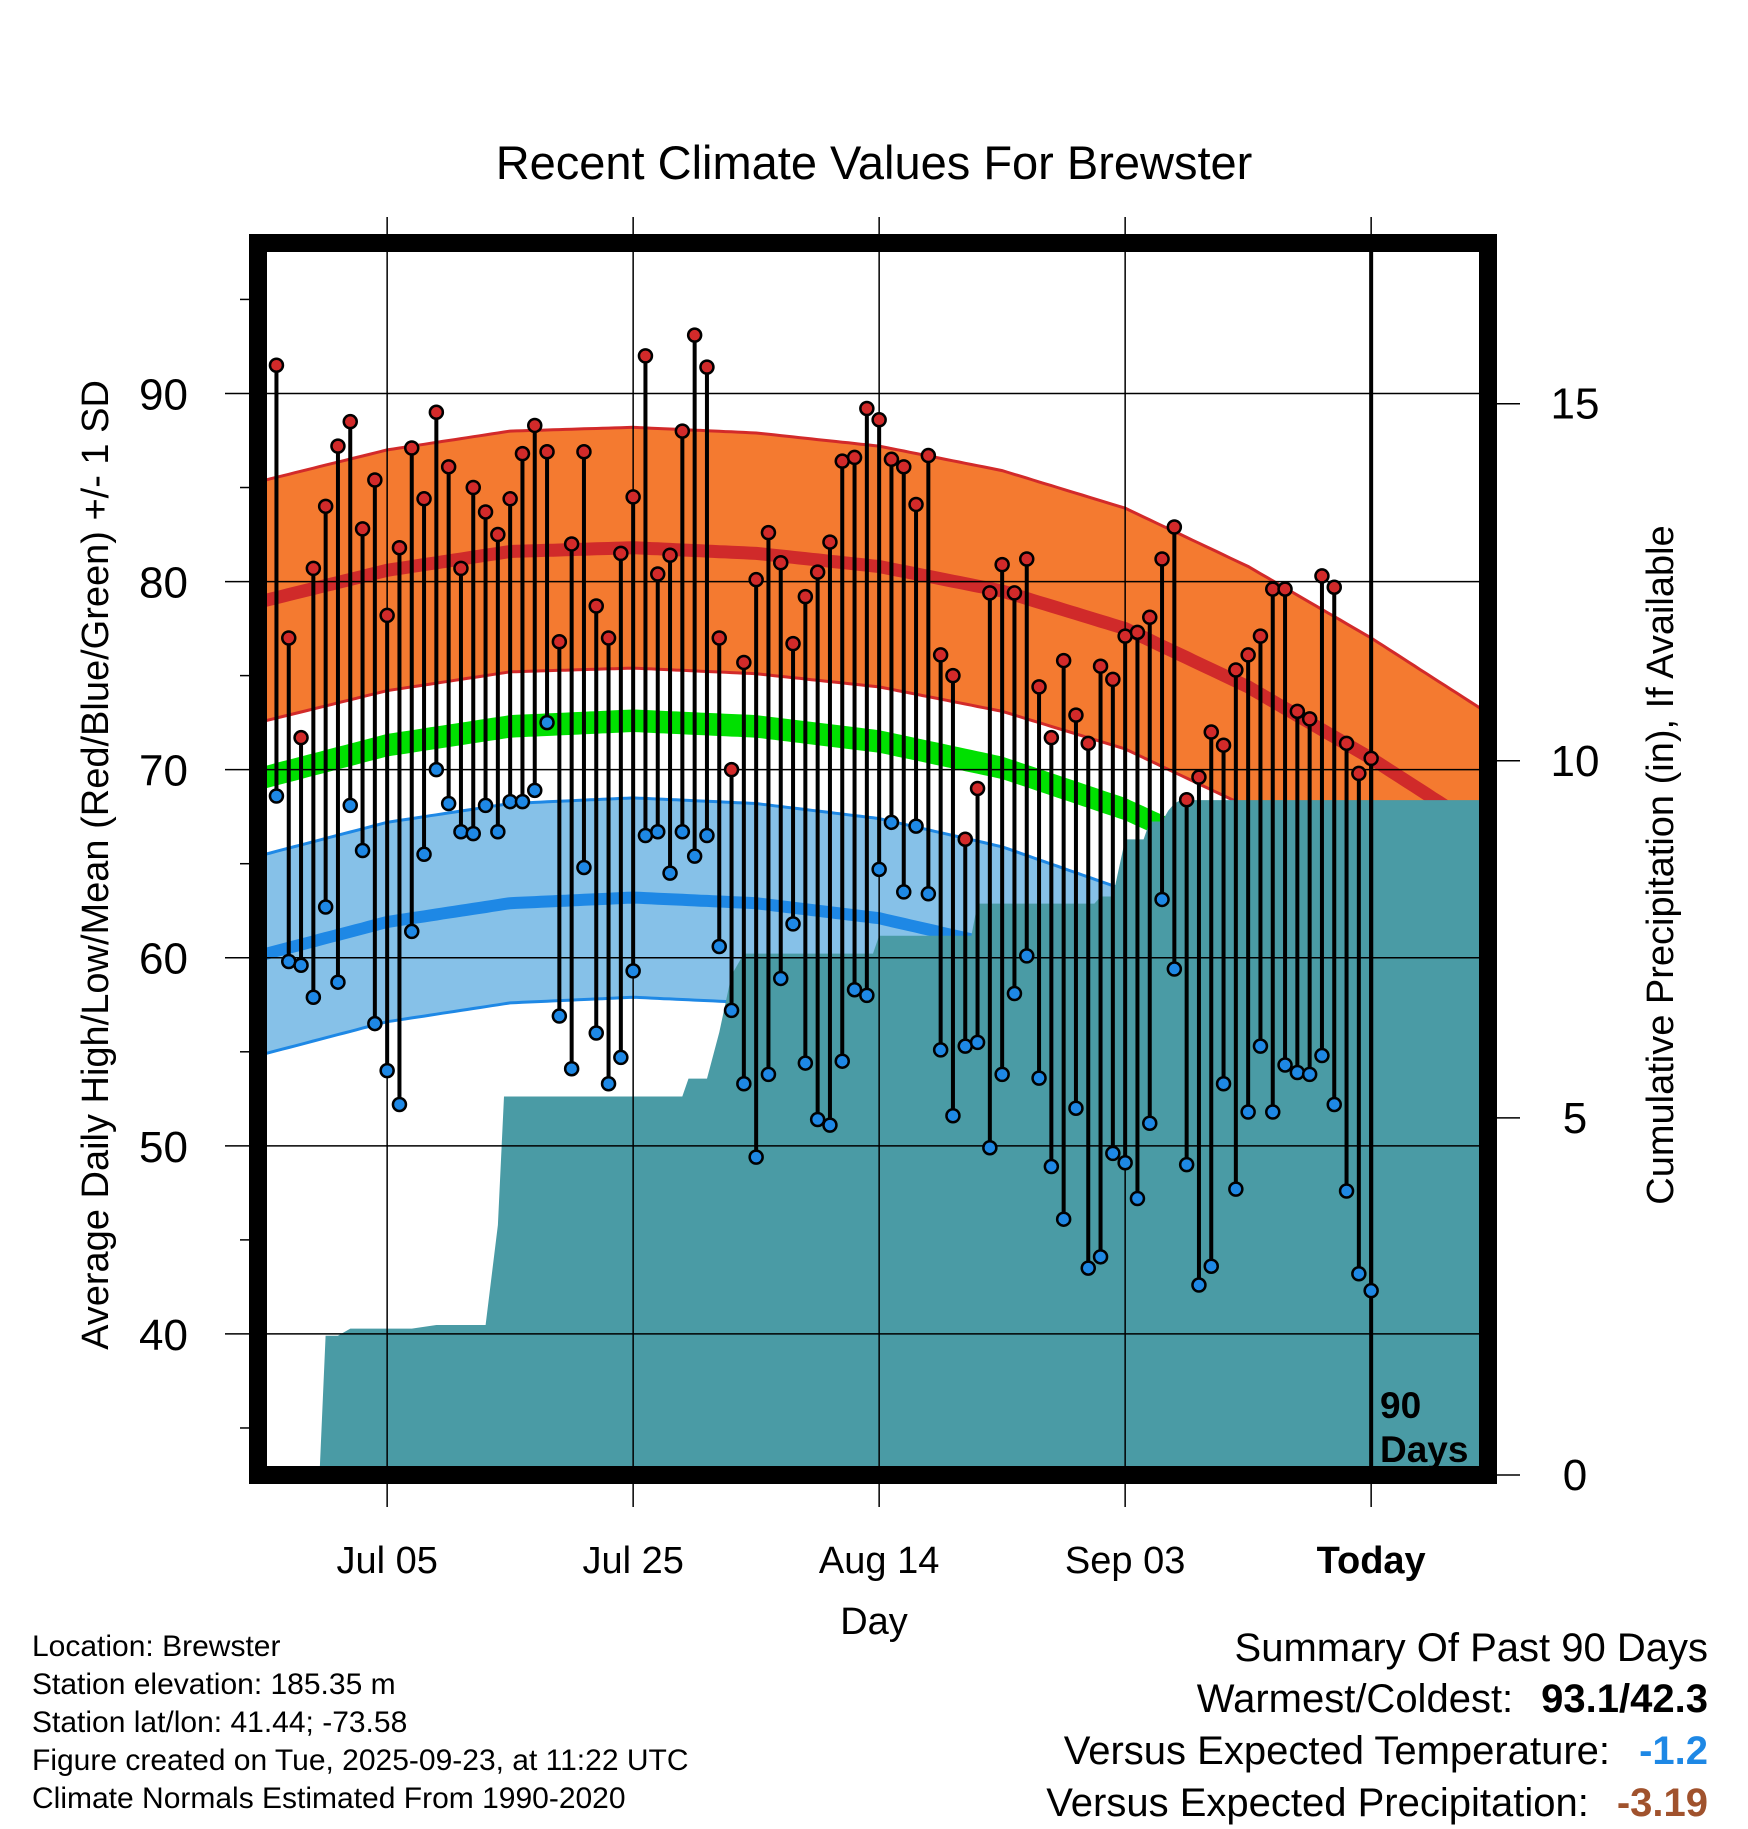 The width and height of the screenshot is (1748, 1829). I want to click on y-tick-label: 60, so click(163, 959).